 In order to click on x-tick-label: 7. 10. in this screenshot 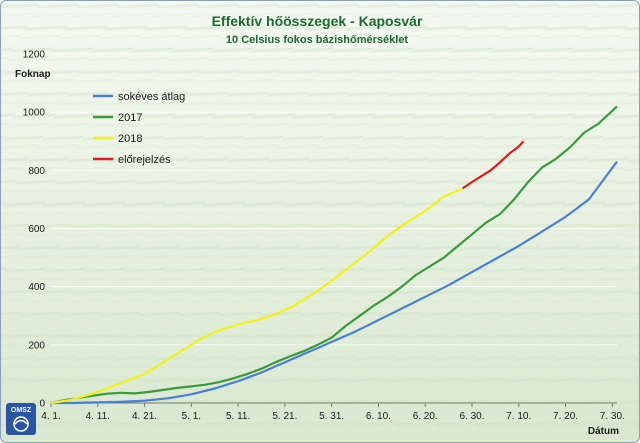, I will do `click(518, 416)`.